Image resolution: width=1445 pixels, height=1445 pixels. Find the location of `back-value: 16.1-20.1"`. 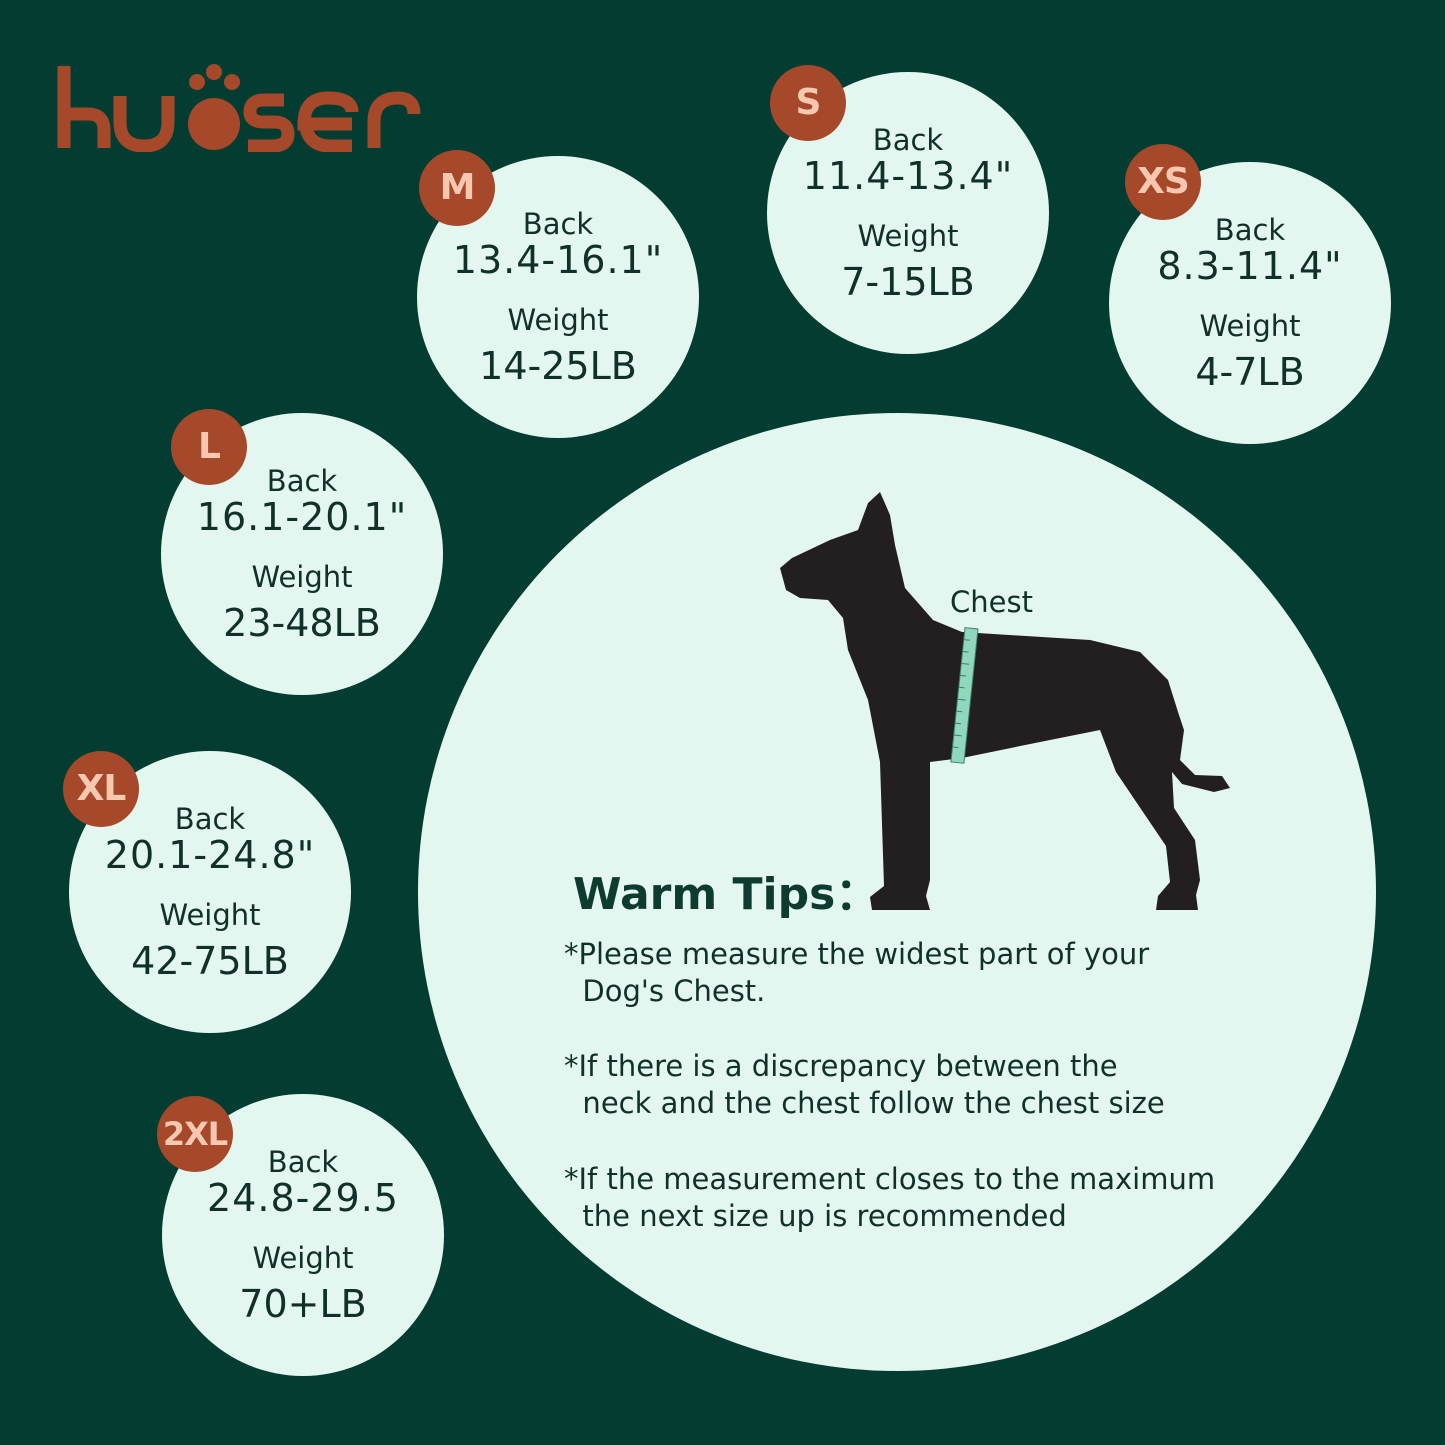

back-value: 16.1-20.1" is located at coordinates (302, 517).